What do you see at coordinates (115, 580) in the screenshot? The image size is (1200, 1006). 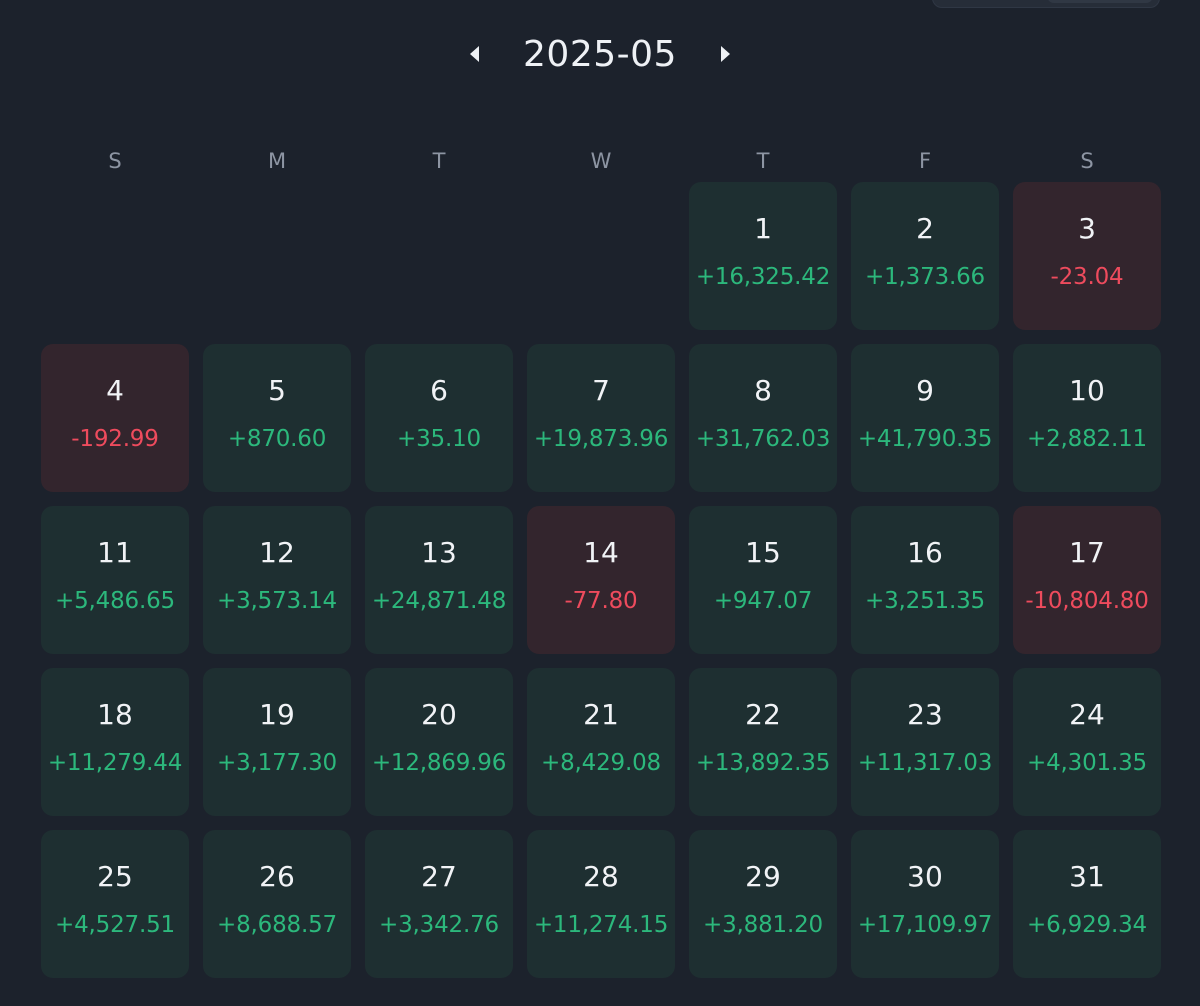 I see `calendar-day-cell-11: 11 +5,486.65` at bounding box center [115, 580].